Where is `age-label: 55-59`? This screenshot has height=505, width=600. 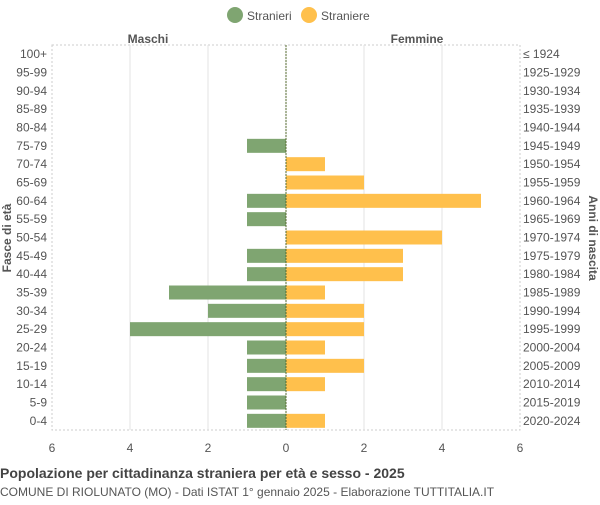 age-label: 55-59 is located at coordinates (31, 219).